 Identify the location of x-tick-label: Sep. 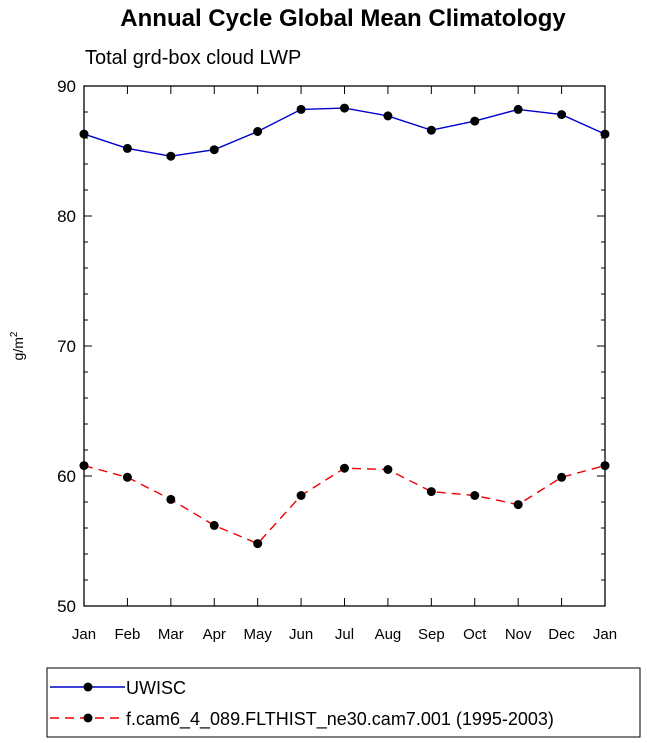
(431, 634).